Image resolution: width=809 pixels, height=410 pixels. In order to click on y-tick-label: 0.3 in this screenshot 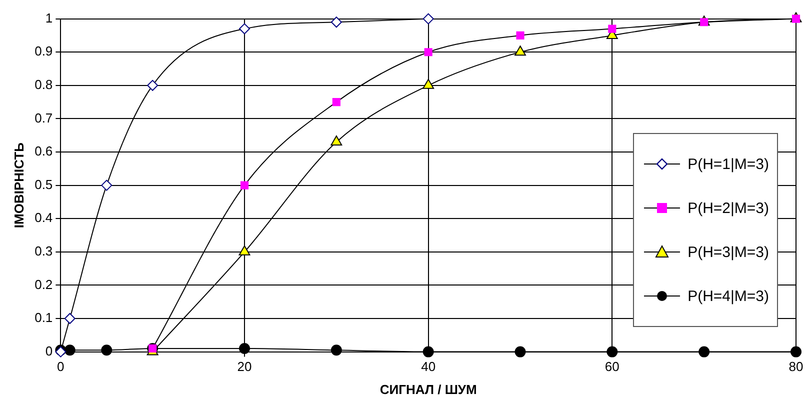, I will do `click(43, 250)`.